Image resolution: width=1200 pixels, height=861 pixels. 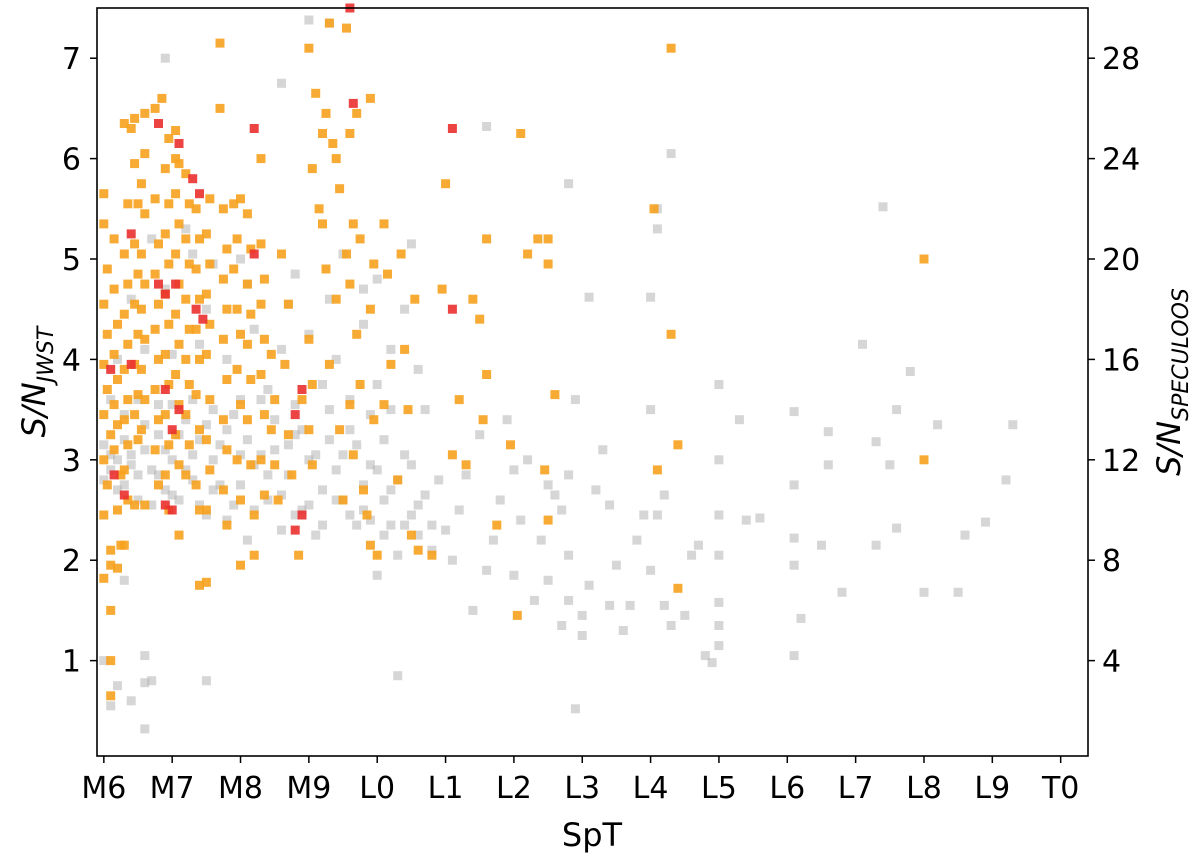 What do you see at coordinates (240, 788) in the screenshot?
I see `x-tick-label: M8` at bounding box center [240, 788].